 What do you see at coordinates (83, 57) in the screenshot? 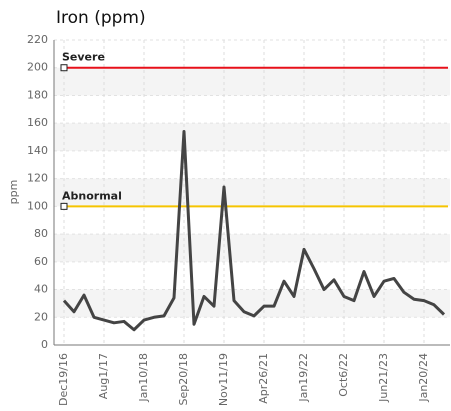
I see `threshold-label: Severe` at bounding box center [83, 57].